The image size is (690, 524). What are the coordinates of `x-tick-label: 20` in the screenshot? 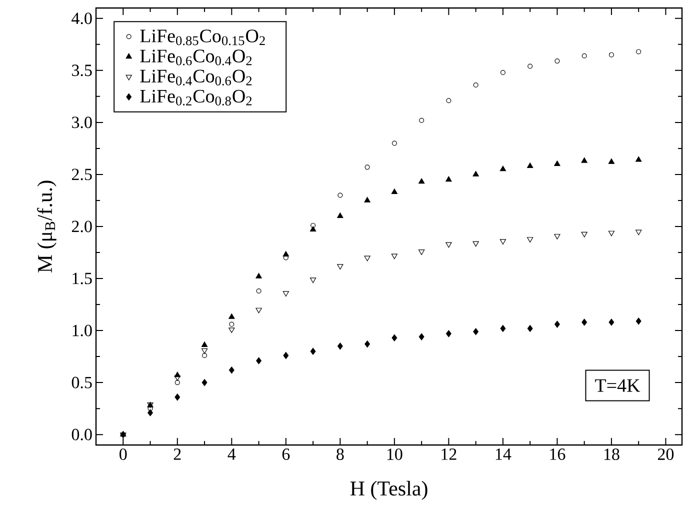 It's located at (666, 454).